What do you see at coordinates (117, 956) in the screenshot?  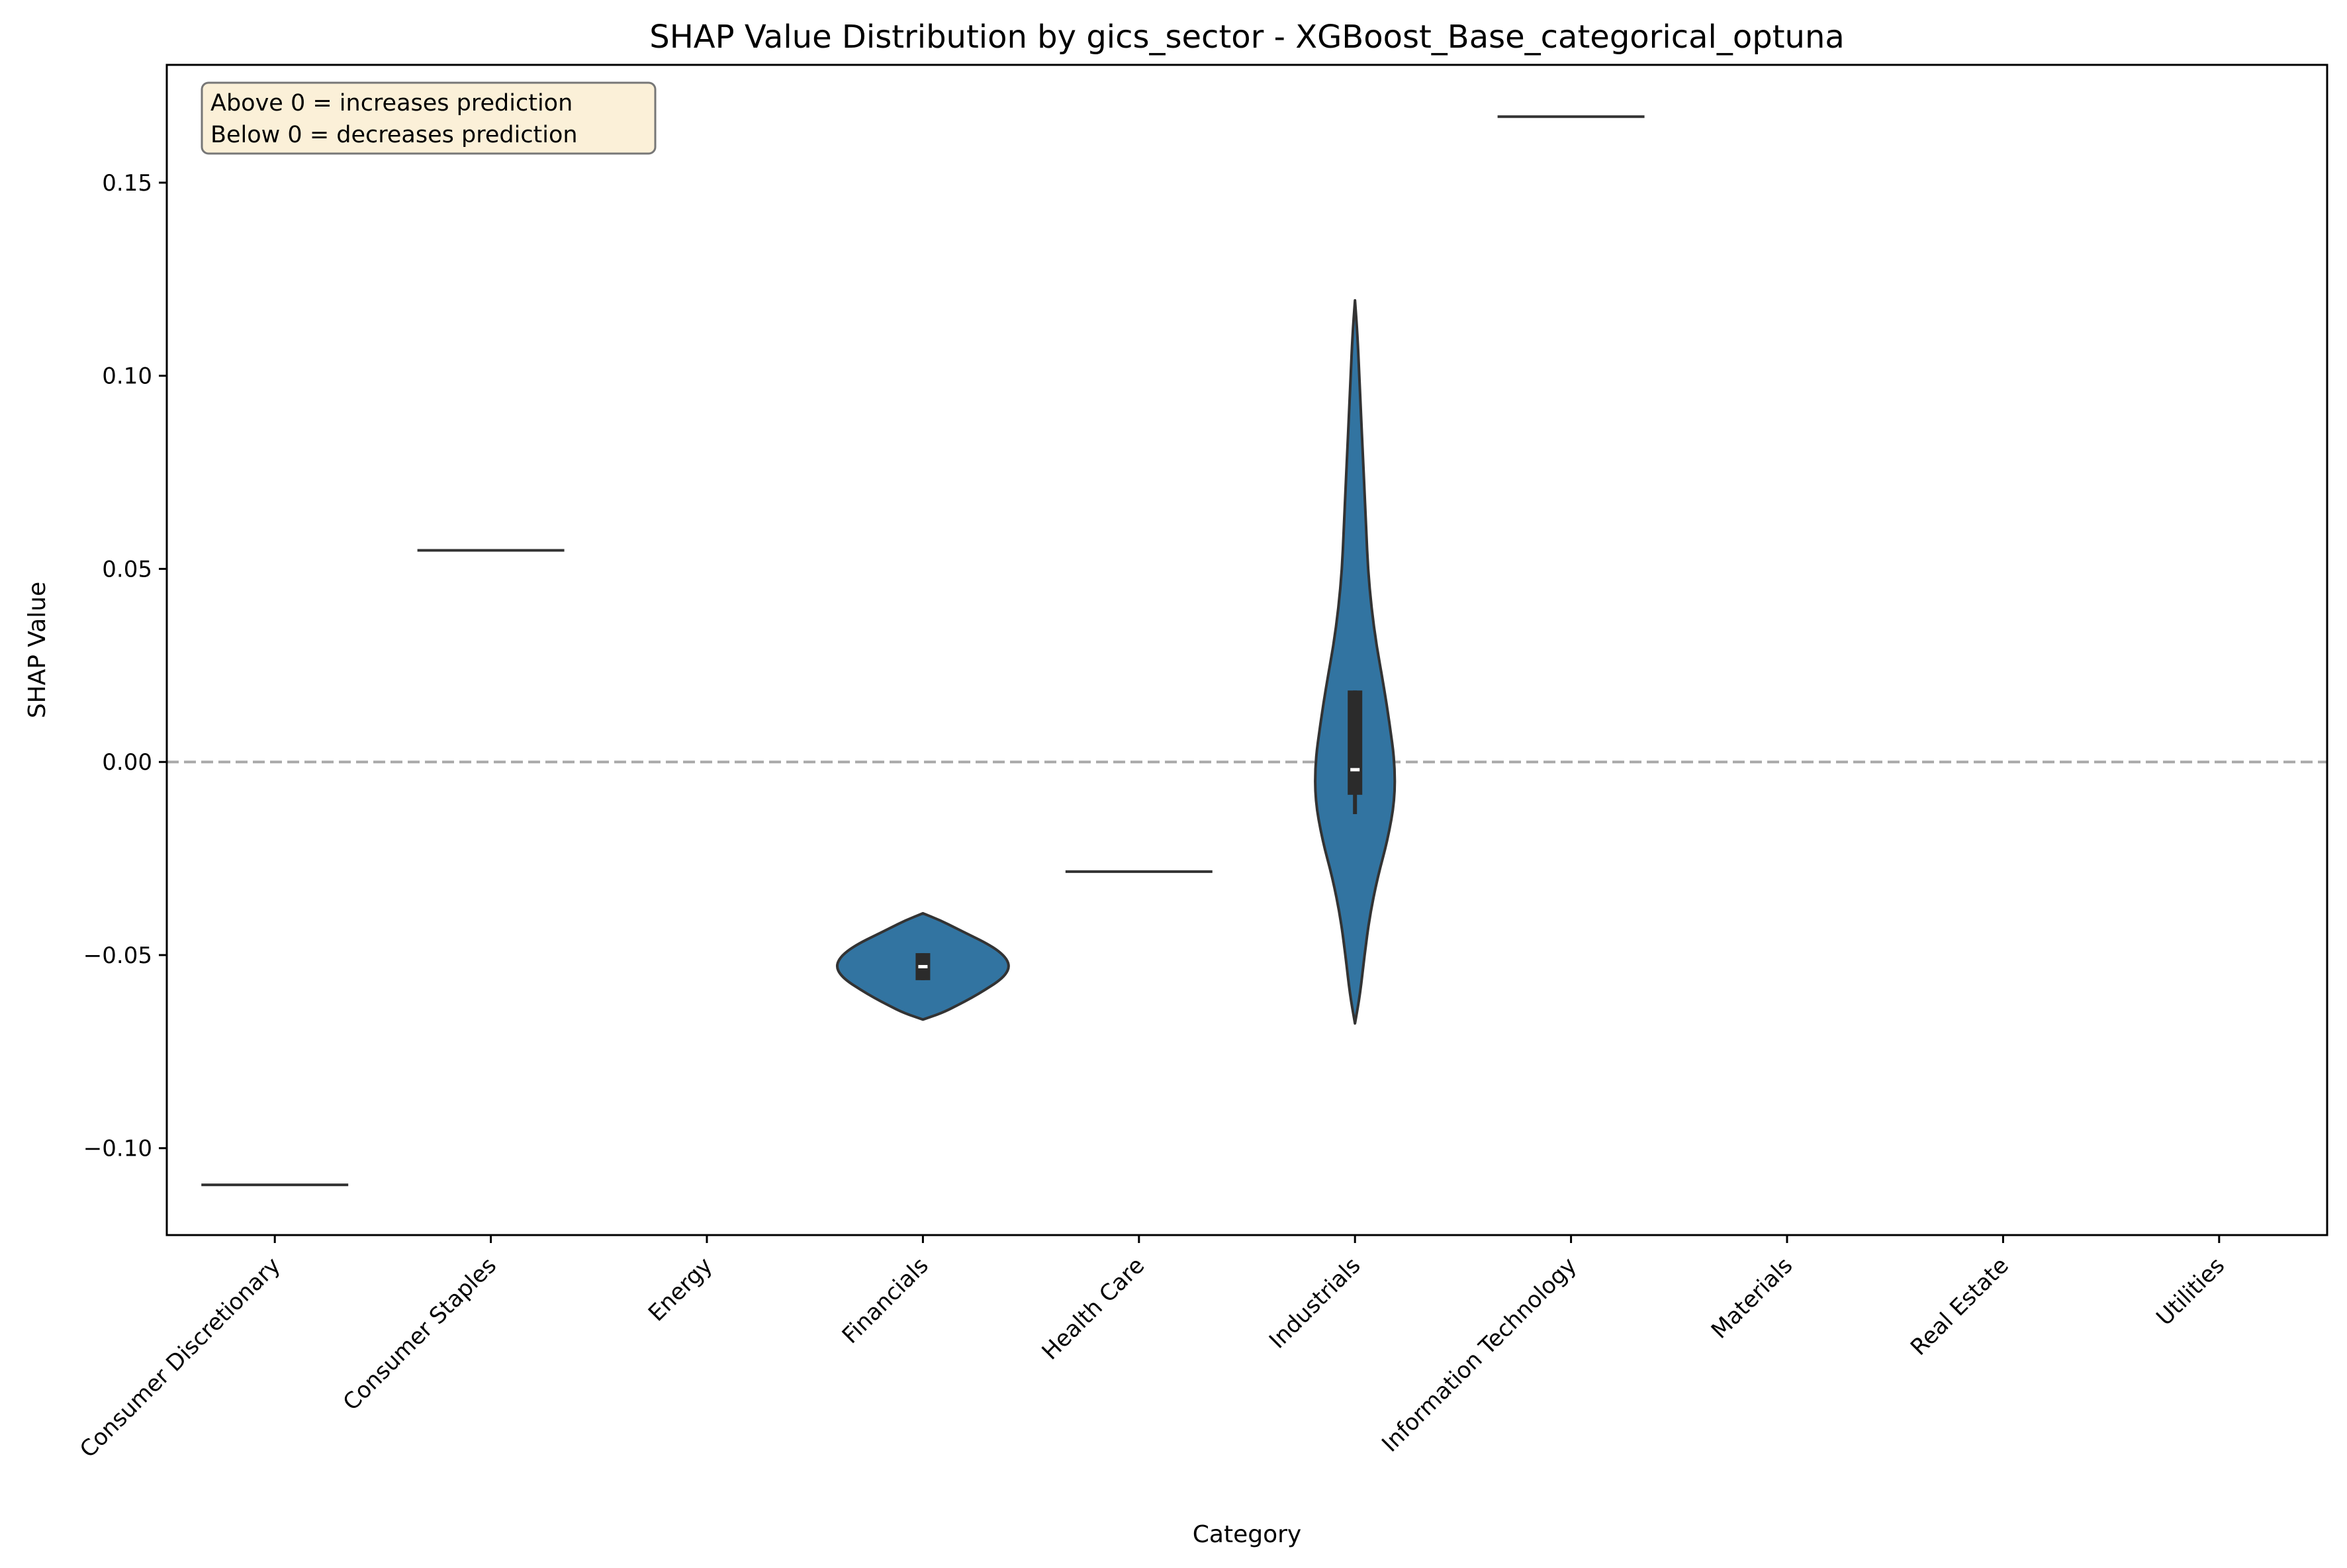 I see `y-tick-label: −0.05` at bounding box center [117, 956].